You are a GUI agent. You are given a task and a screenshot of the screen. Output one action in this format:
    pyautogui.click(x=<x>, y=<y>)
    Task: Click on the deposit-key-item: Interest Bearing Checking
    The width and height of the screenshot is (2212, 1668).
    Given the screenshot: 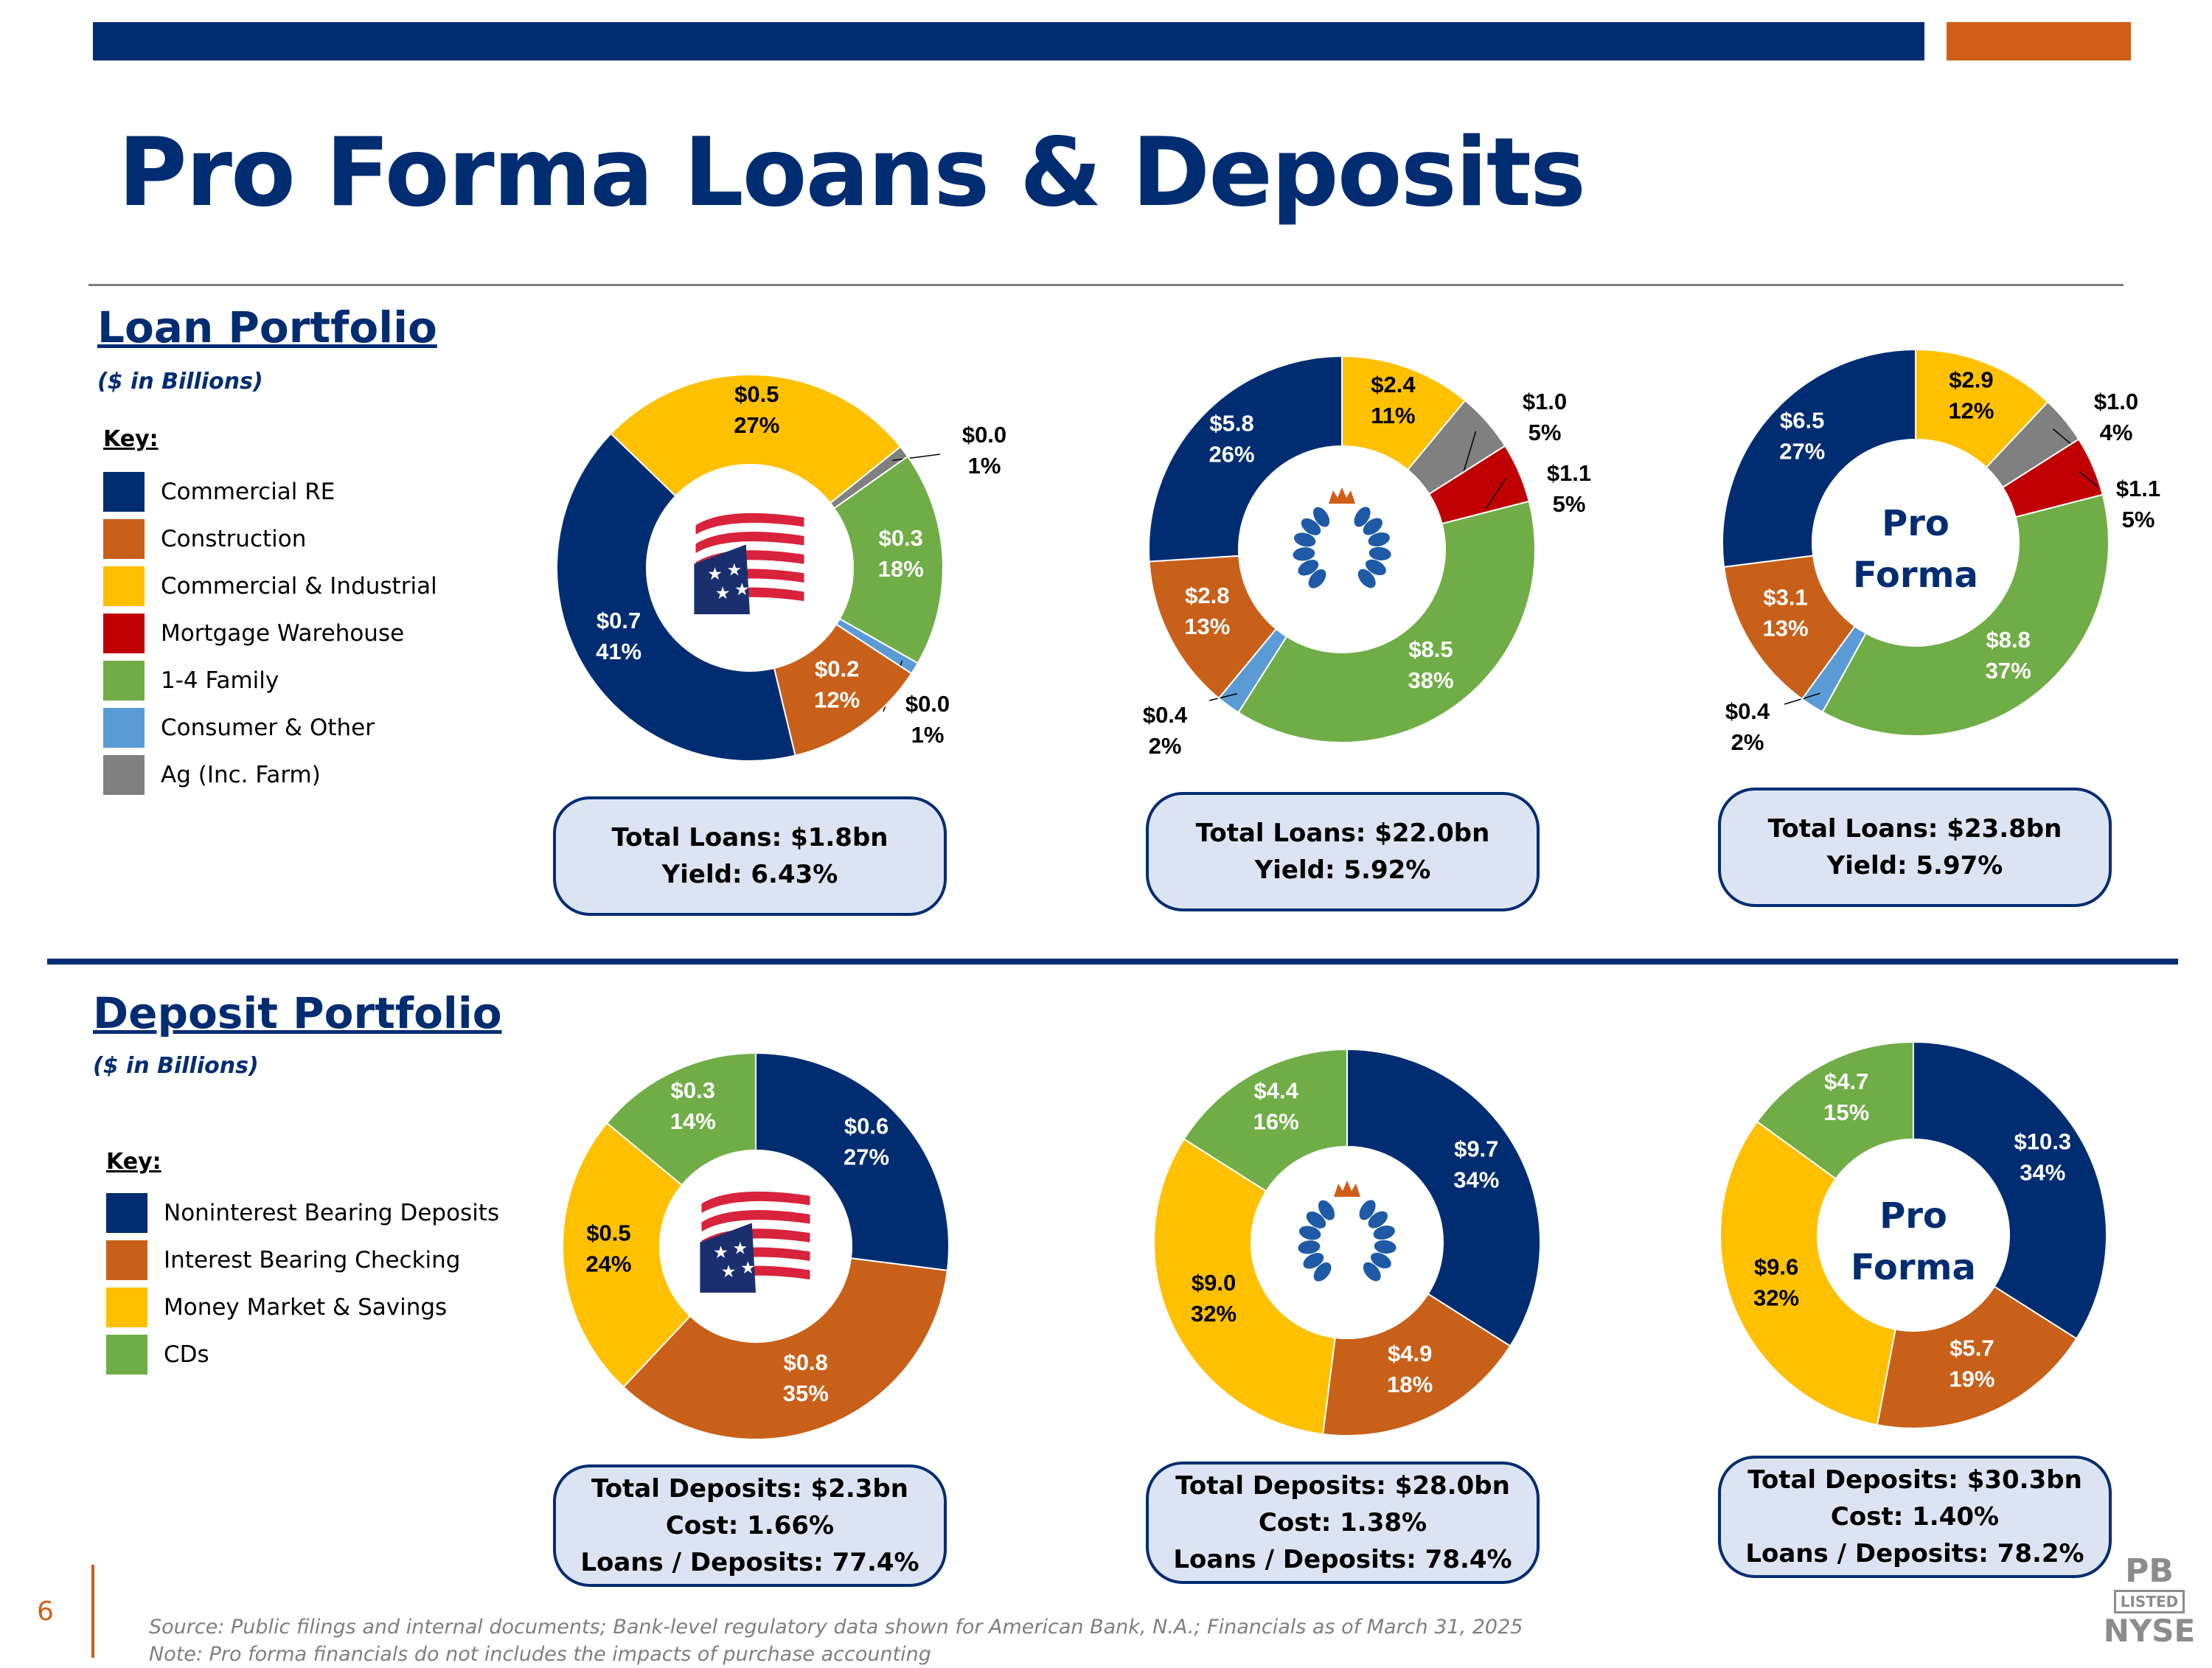 What is the action you would take?
    pyautogui.click(x=302, y=1260)
    